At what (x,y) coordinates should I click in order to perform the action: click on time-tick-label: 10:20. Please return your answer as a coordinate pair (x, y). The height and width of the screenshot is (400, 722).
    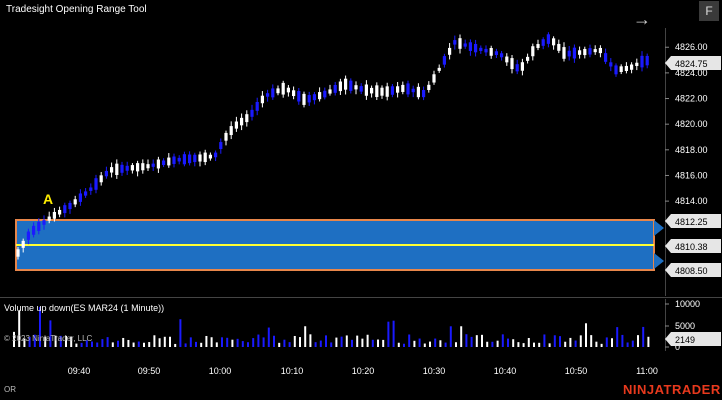
    Looking at the image, I should click on (363, 371).